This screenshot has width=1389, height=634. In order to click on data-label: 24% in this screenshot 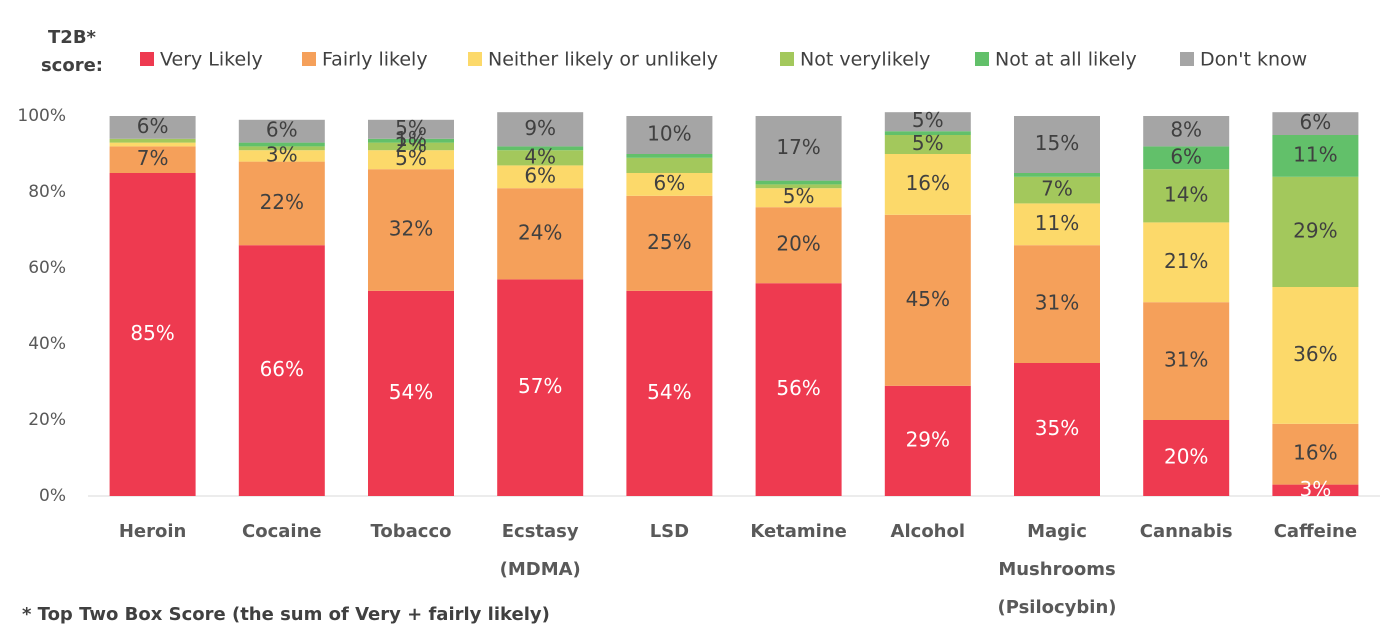, I will do `click(540, 232)`.